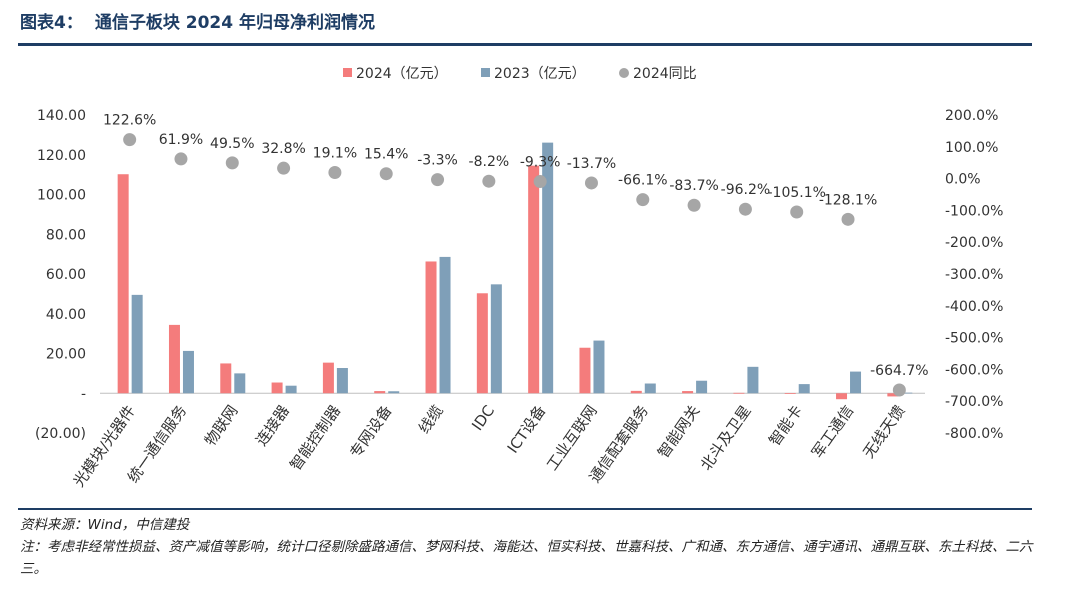 The width and height of the screenshot is (1080, 592). What do you see at coordinates (746, 190) in the screenshot?
I see `yoy-data-label: -96.2%` at bounding box center [746, 190].